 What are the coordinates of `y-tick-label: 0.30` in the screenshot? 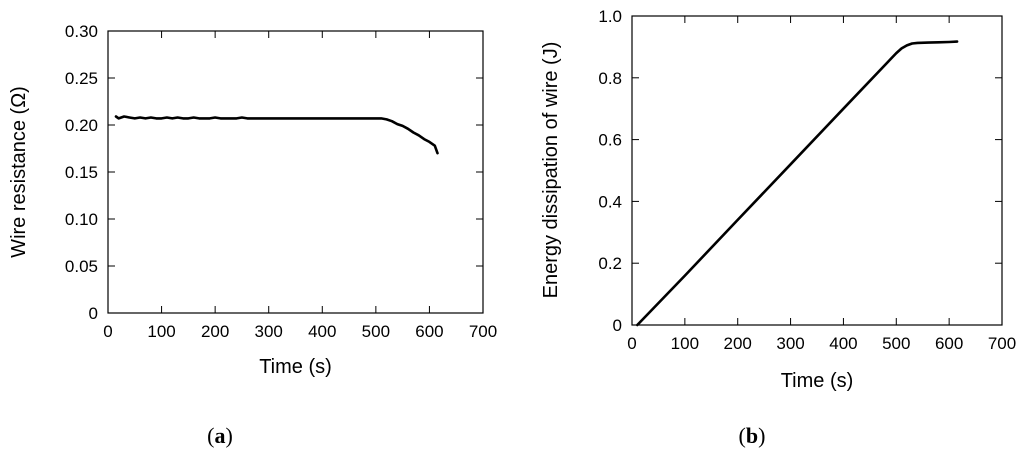 It's located at (81, 31).